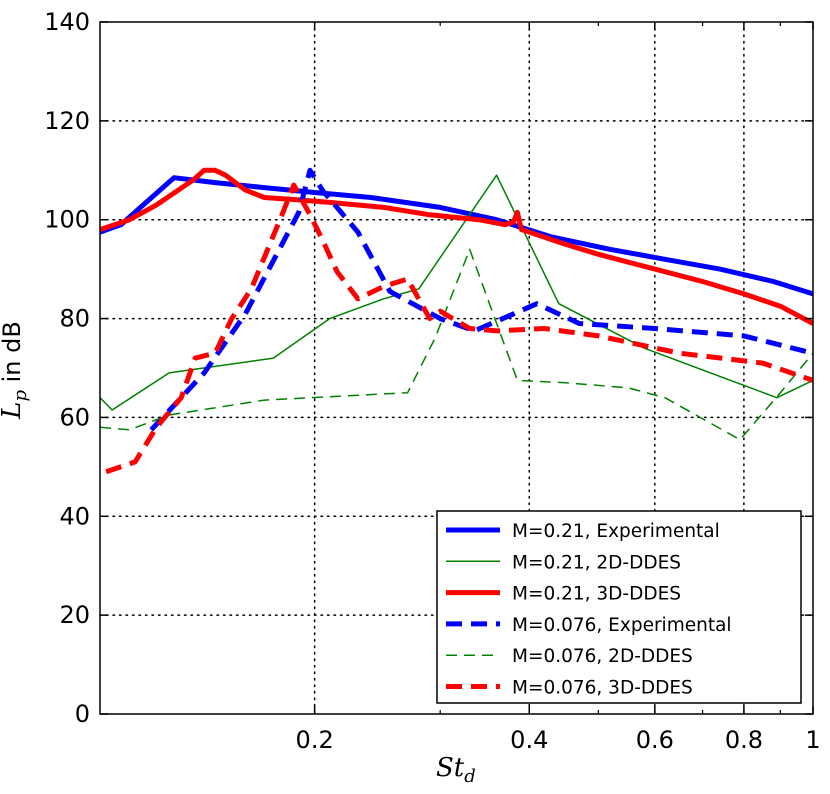 This screenshot has height=794, width=830. I want to click on y-tick-label: 20, so click(74, 615).